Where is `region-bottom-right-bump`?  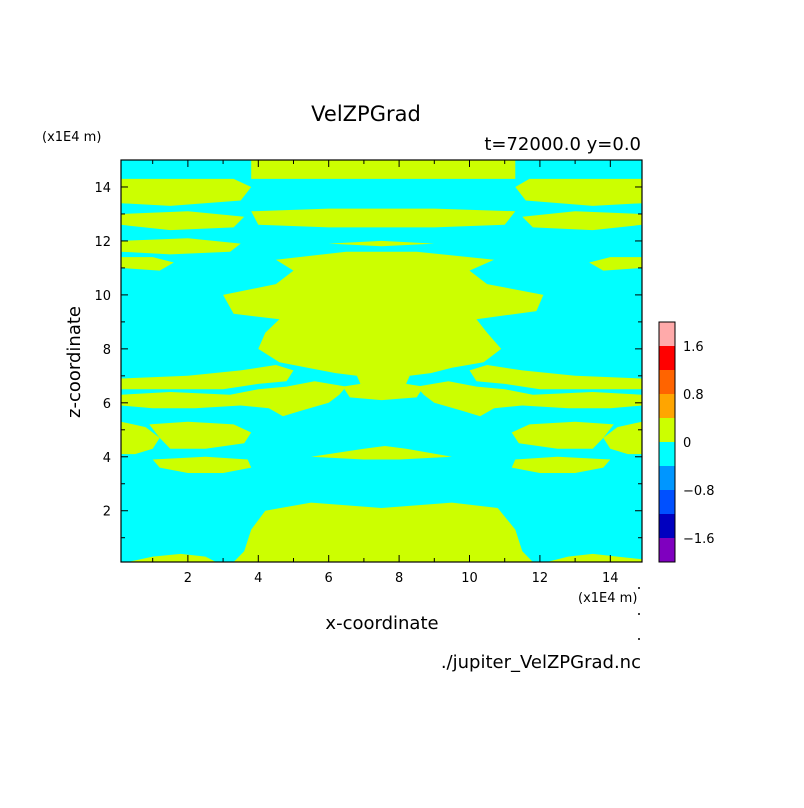 region-bottom-right-bump is located at coordinates (594, 557).